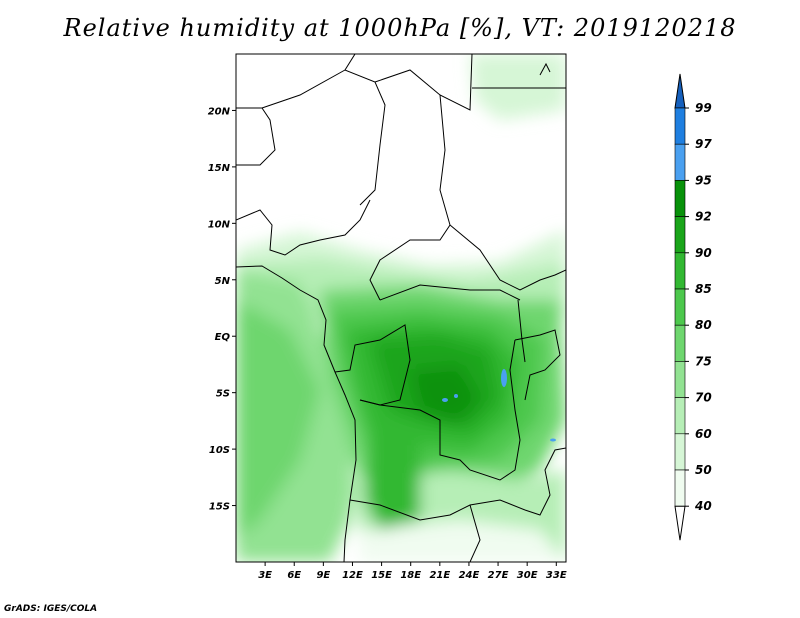 The image size is (800, 618). What do you see at coordinates (703, 253) in the screenshot?
I see `colorbar-label: 90` at bounding box center [703, 253].